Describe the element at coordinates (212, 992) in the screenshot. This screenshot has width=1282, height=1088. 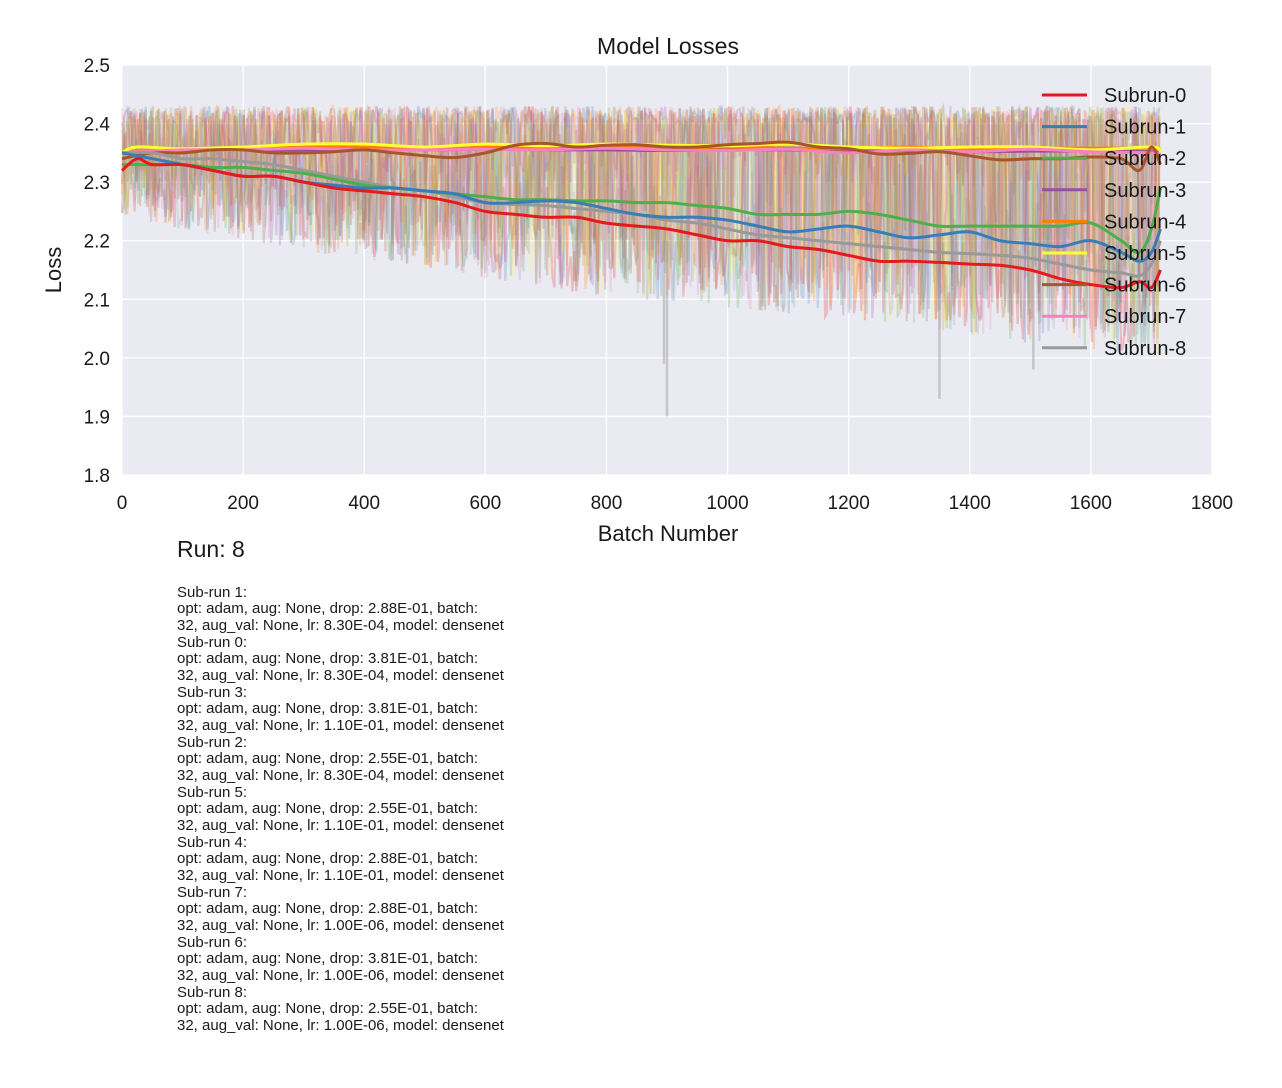
I see `subrun-header: Sub-run 8:` at that location.